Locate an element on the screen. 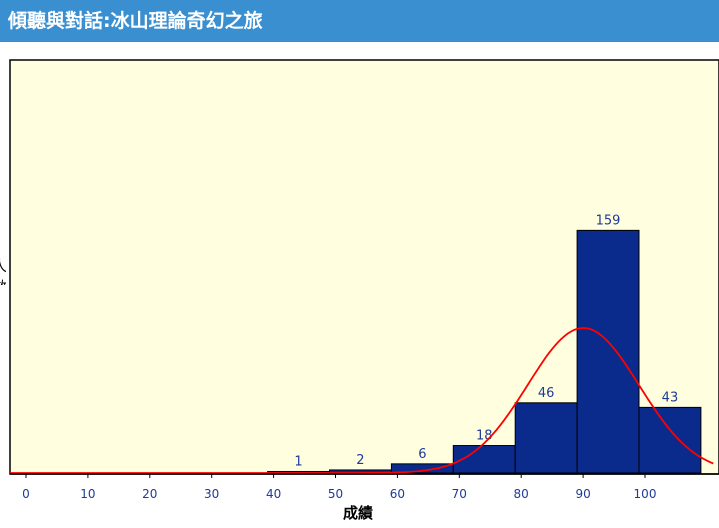 This screenshot has height=528, width=719. bar-value-label: 2 is located at coordinates (360, 460).